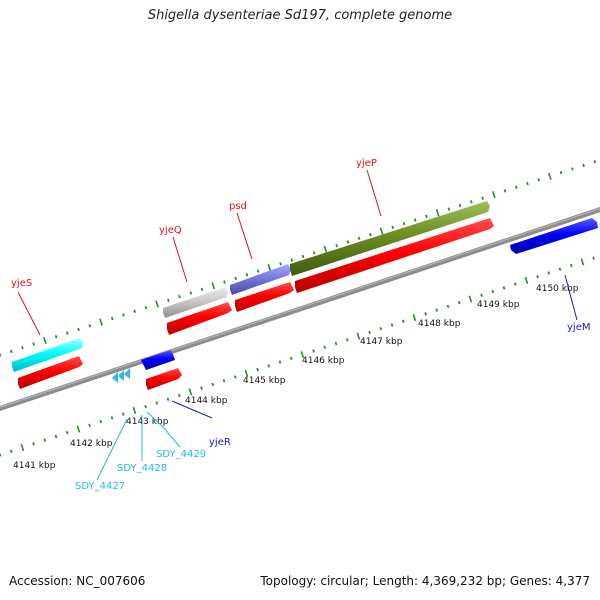  Describe the element at coordinates (77, 581) in the screenshot. I see `accession-text: Accession: NC_007606` at that location.